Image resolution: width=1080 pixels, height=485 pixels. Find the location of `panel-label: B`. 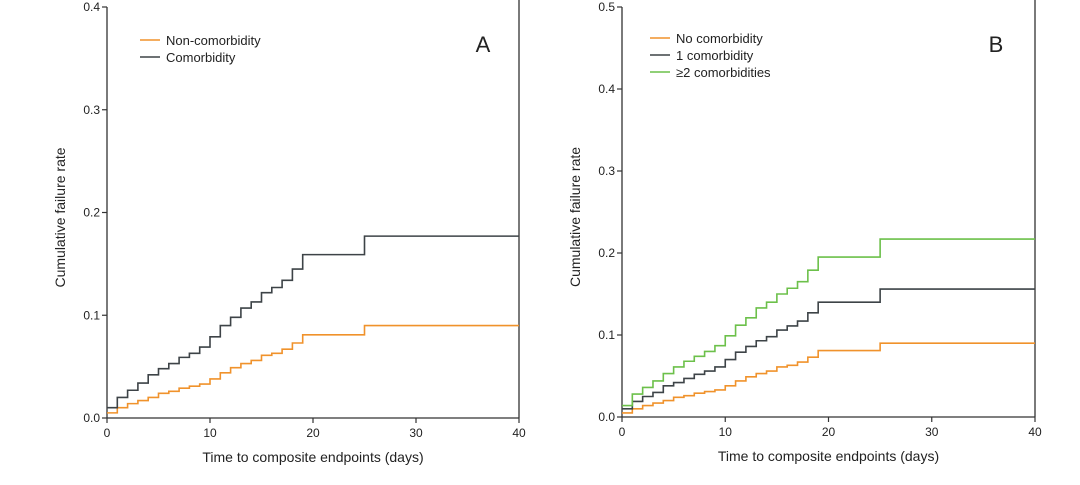

panel-label: B is located at coordinates (996, 44).